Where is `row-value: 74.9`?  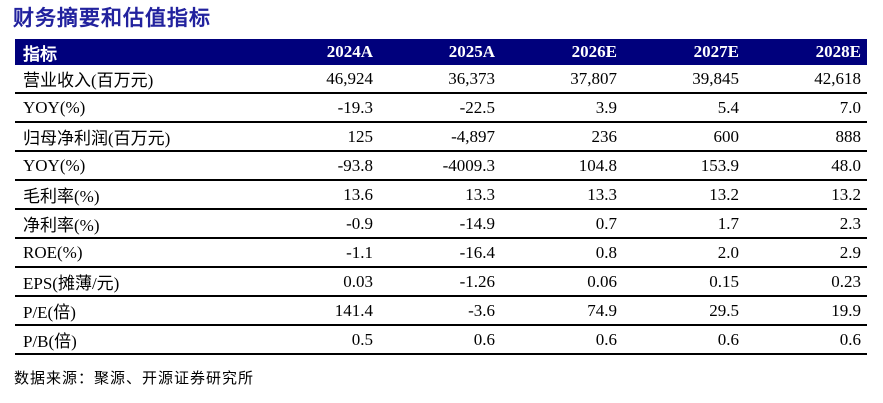
row-value: 74.9 is located at coordinates (562, 311).